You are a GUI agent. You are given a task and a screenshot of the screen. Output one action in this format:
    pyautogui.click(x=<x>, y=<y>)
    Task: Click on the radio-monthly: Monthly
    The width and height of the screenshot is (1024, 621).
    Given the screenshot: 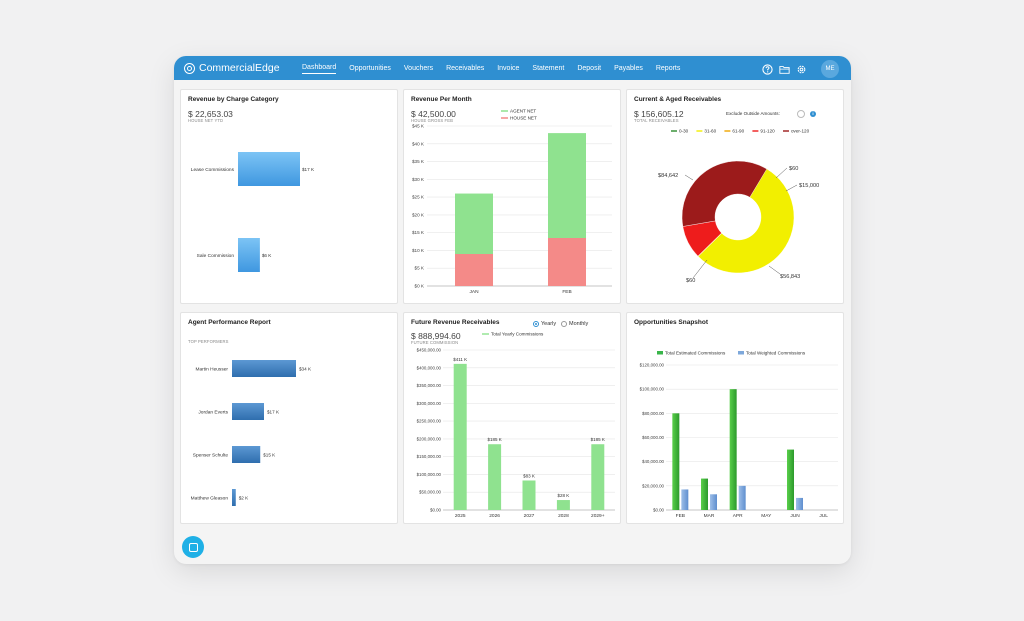 What is the action you would take?
    pyautogui.click(x=574, y=324)
    